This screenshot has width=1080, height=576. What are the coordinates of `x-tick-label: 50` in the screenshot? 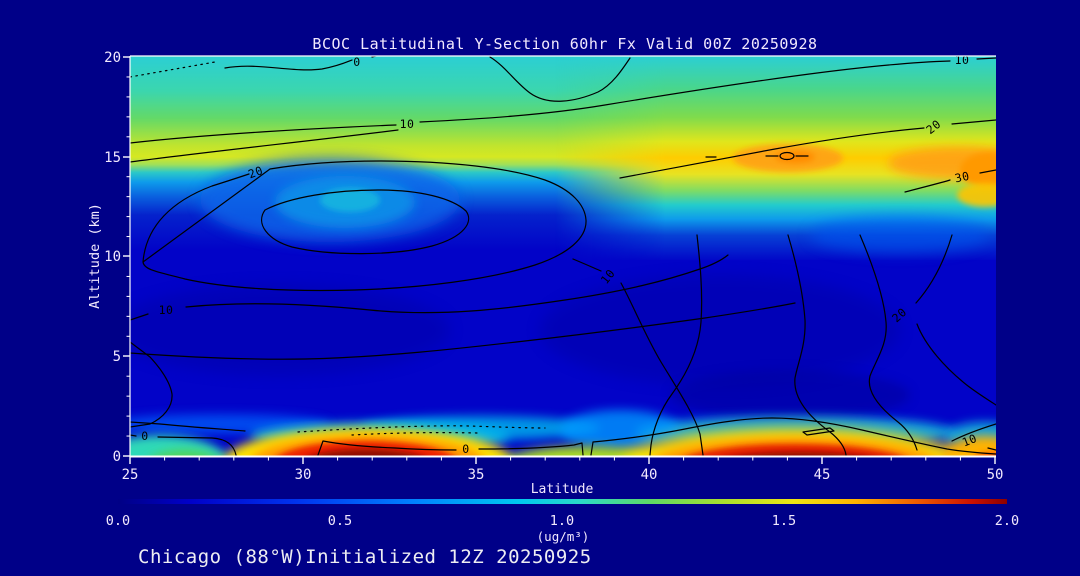 It's located at (995, 475).